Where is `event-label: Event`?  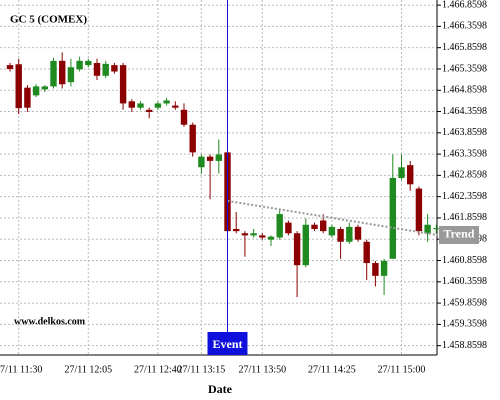
event-label: Event is located at coordinates (228, 344).